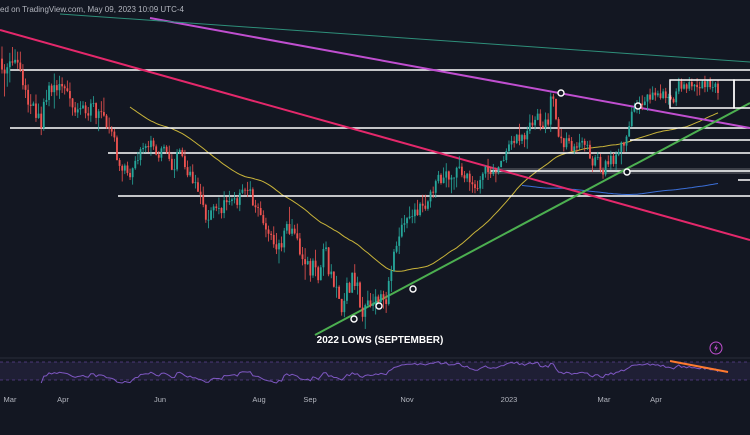  Describe the element at coordinates (716, 348) in the screenshot. I see `lightning-icon` at that location.